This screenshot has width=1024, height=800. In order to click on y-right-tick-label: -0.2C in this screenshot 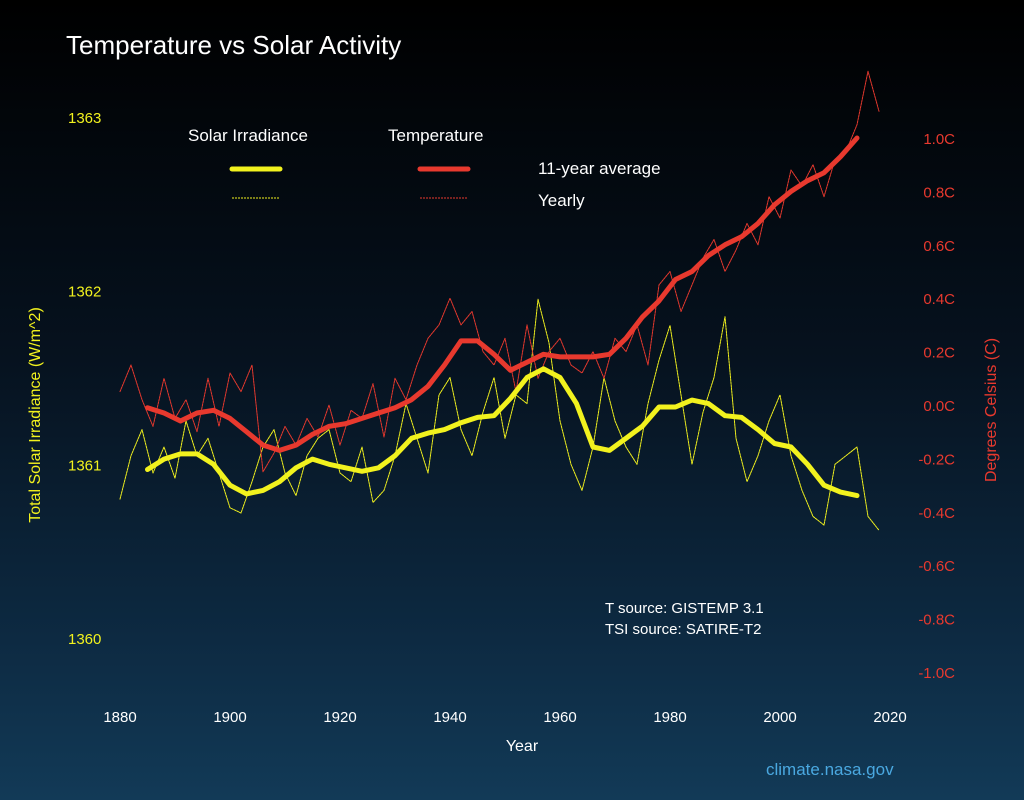, I will do `click(936, 459)`.